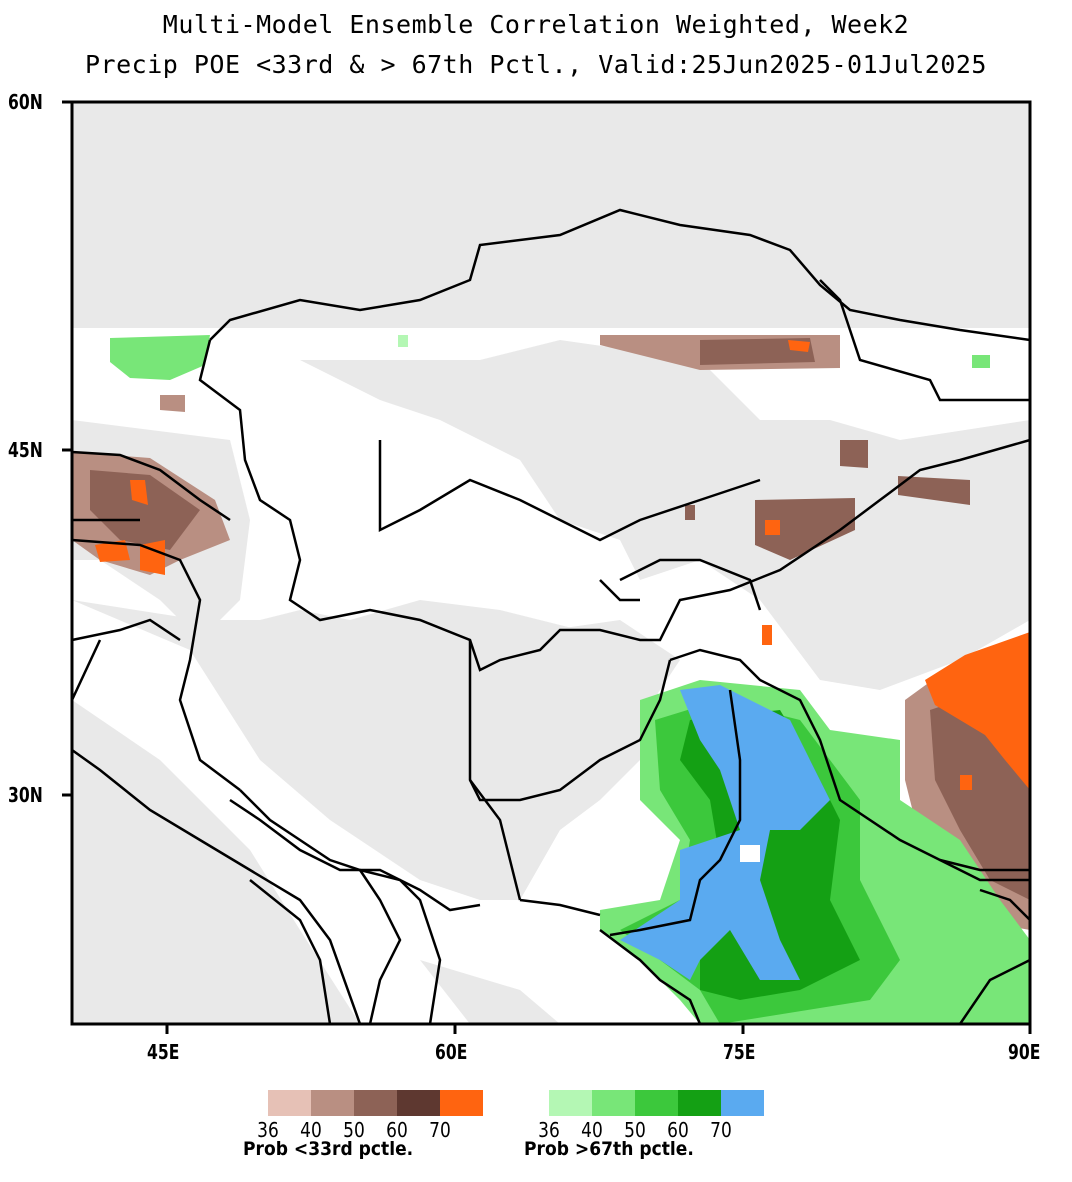 This screenshot has height=1182, width=1072. I want to click on lon-label-45e: 45E, so click(163, 1052).